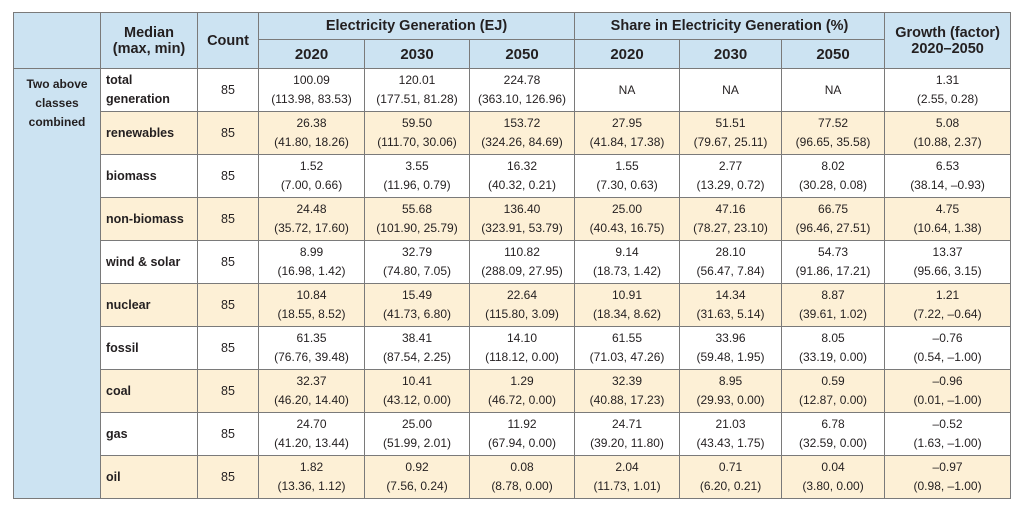  Describe the element at coordinates (417, 467) in the screenshot. I see `median-value: 0.92` at that location.